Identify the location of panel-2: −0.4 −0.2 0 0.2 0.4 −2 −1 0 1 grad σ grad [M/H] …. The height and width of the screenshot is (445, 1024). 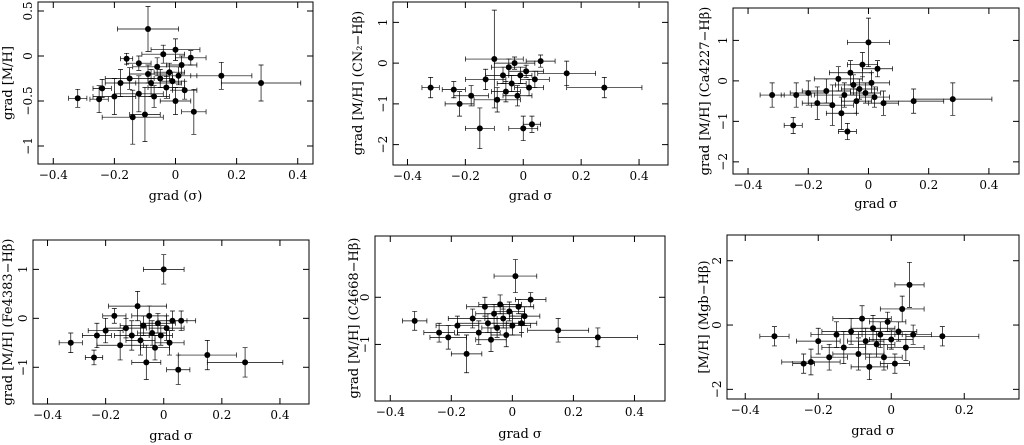
(510, 102).